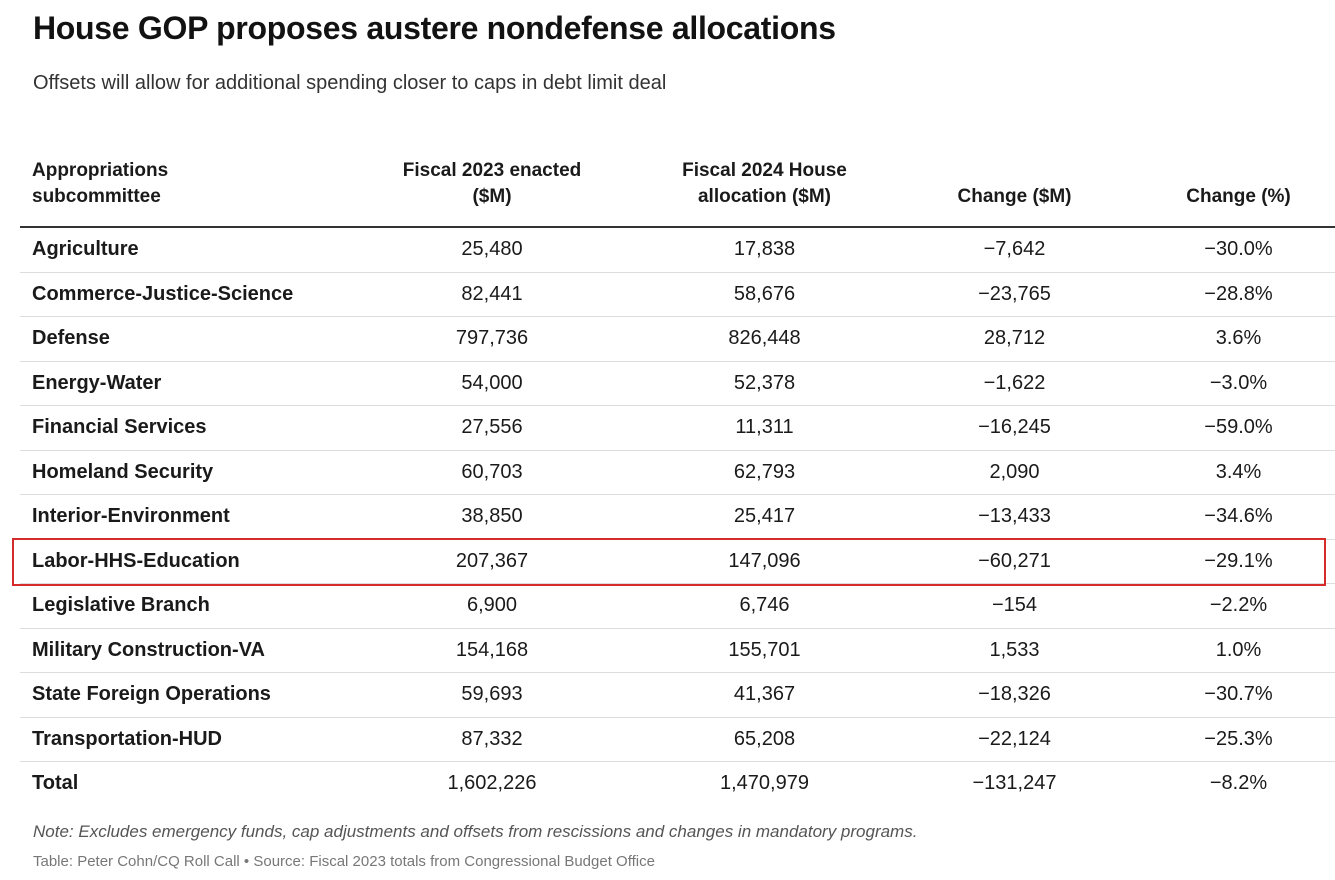 The image size is (1335, 880). Describe the element at coordinates (181, 561) in the screenshot. I see `subcommittee-cell: Labor-HHS-Education` at that location.